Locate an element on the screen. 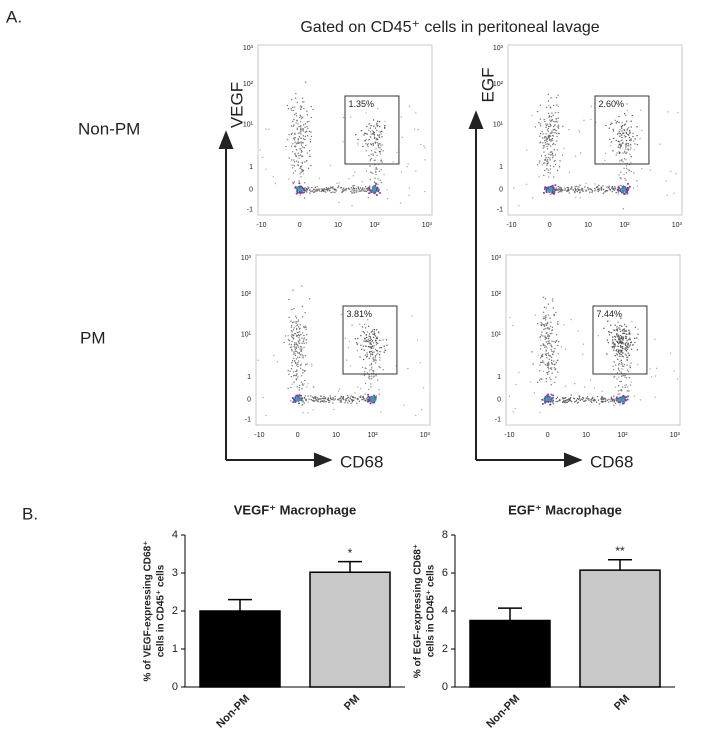 The height and width of the screenshot is (737, 715). y-tick-label: 10³ is located at coordinates (496, 258).